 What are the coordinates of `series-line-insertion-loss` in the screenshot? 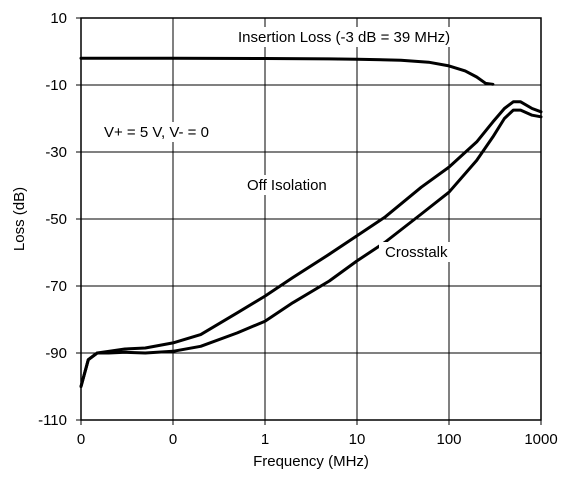 It's located at (287, 71).